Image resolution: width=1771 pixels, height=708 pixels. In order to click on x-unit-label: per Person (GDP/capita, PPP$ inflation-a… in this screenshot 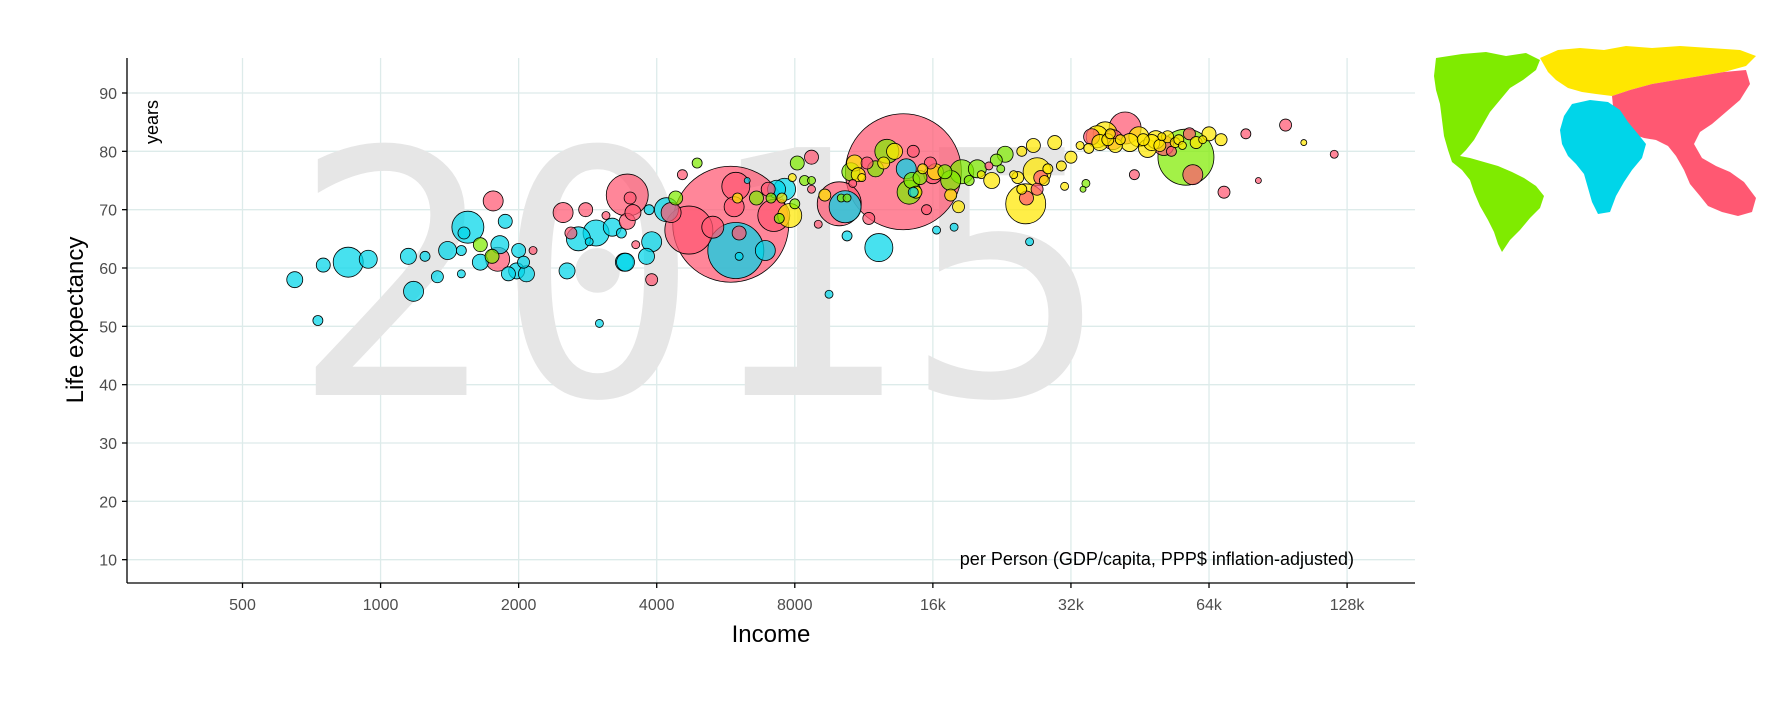, I will do `click(1157, 559)`.